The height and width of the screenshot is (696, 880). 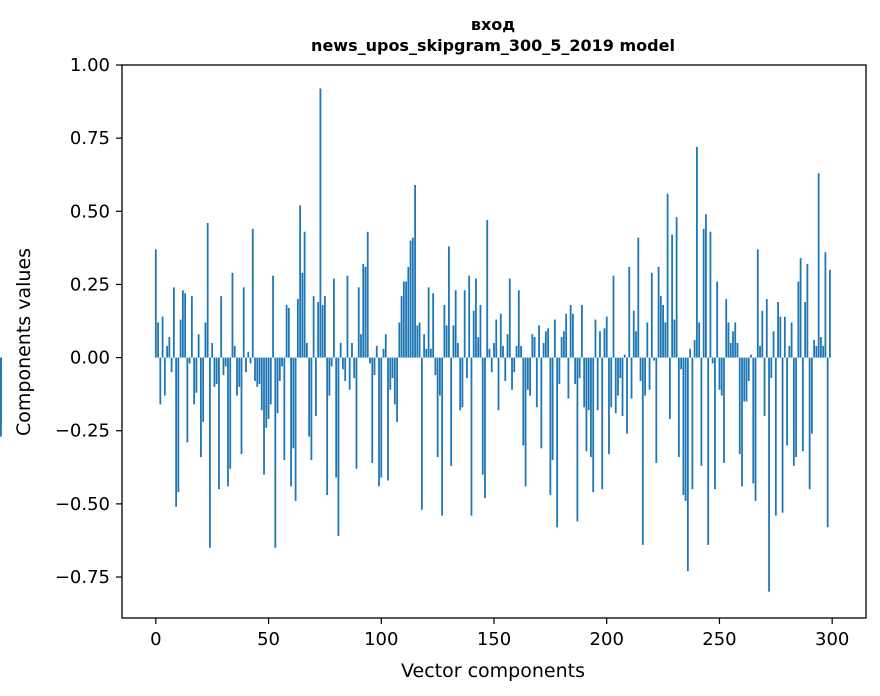 I want to click on y-tick-label: −0.25, so click(x=82, y=431).